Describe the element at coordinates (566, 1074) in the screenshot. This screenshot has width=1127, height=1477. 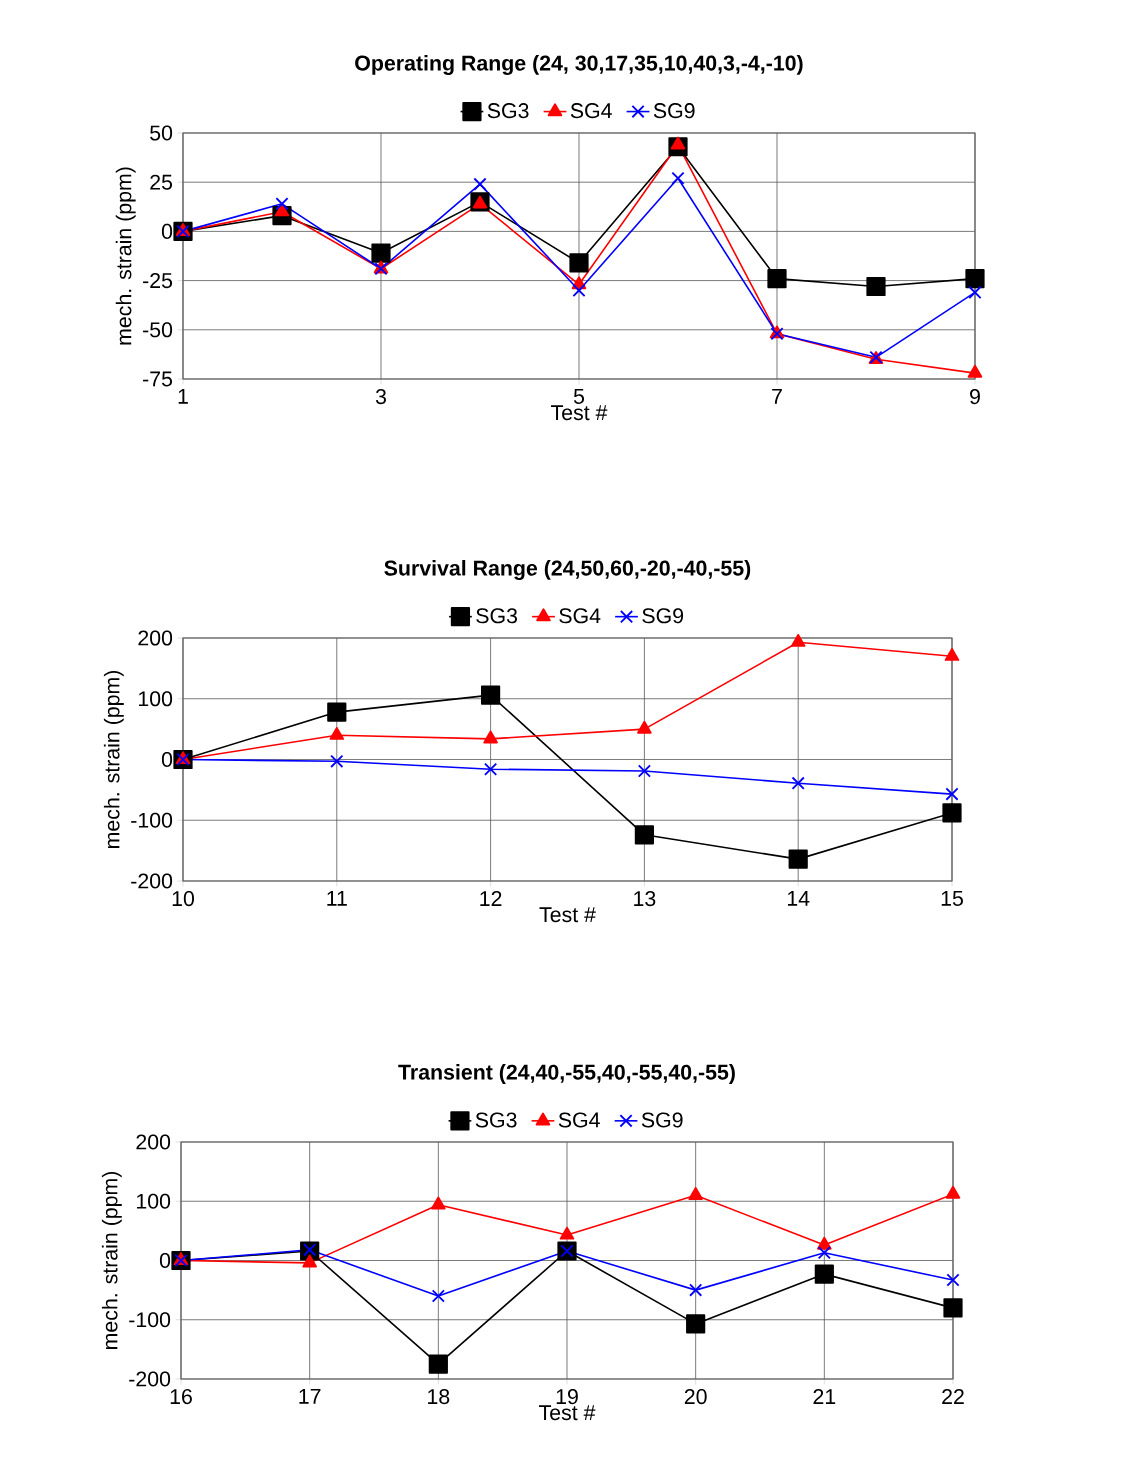
I see `chart-title: Transient (24,40,-55,40,-55,40,-55)` at that location.